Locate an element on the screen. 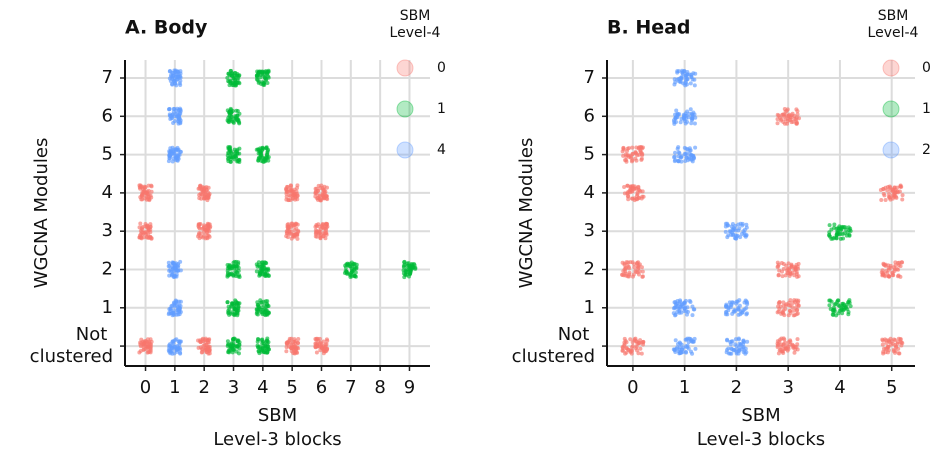 The height and width of the screenshot is (454, 930). legend-title: SBM is located at coordinates (893, 16).